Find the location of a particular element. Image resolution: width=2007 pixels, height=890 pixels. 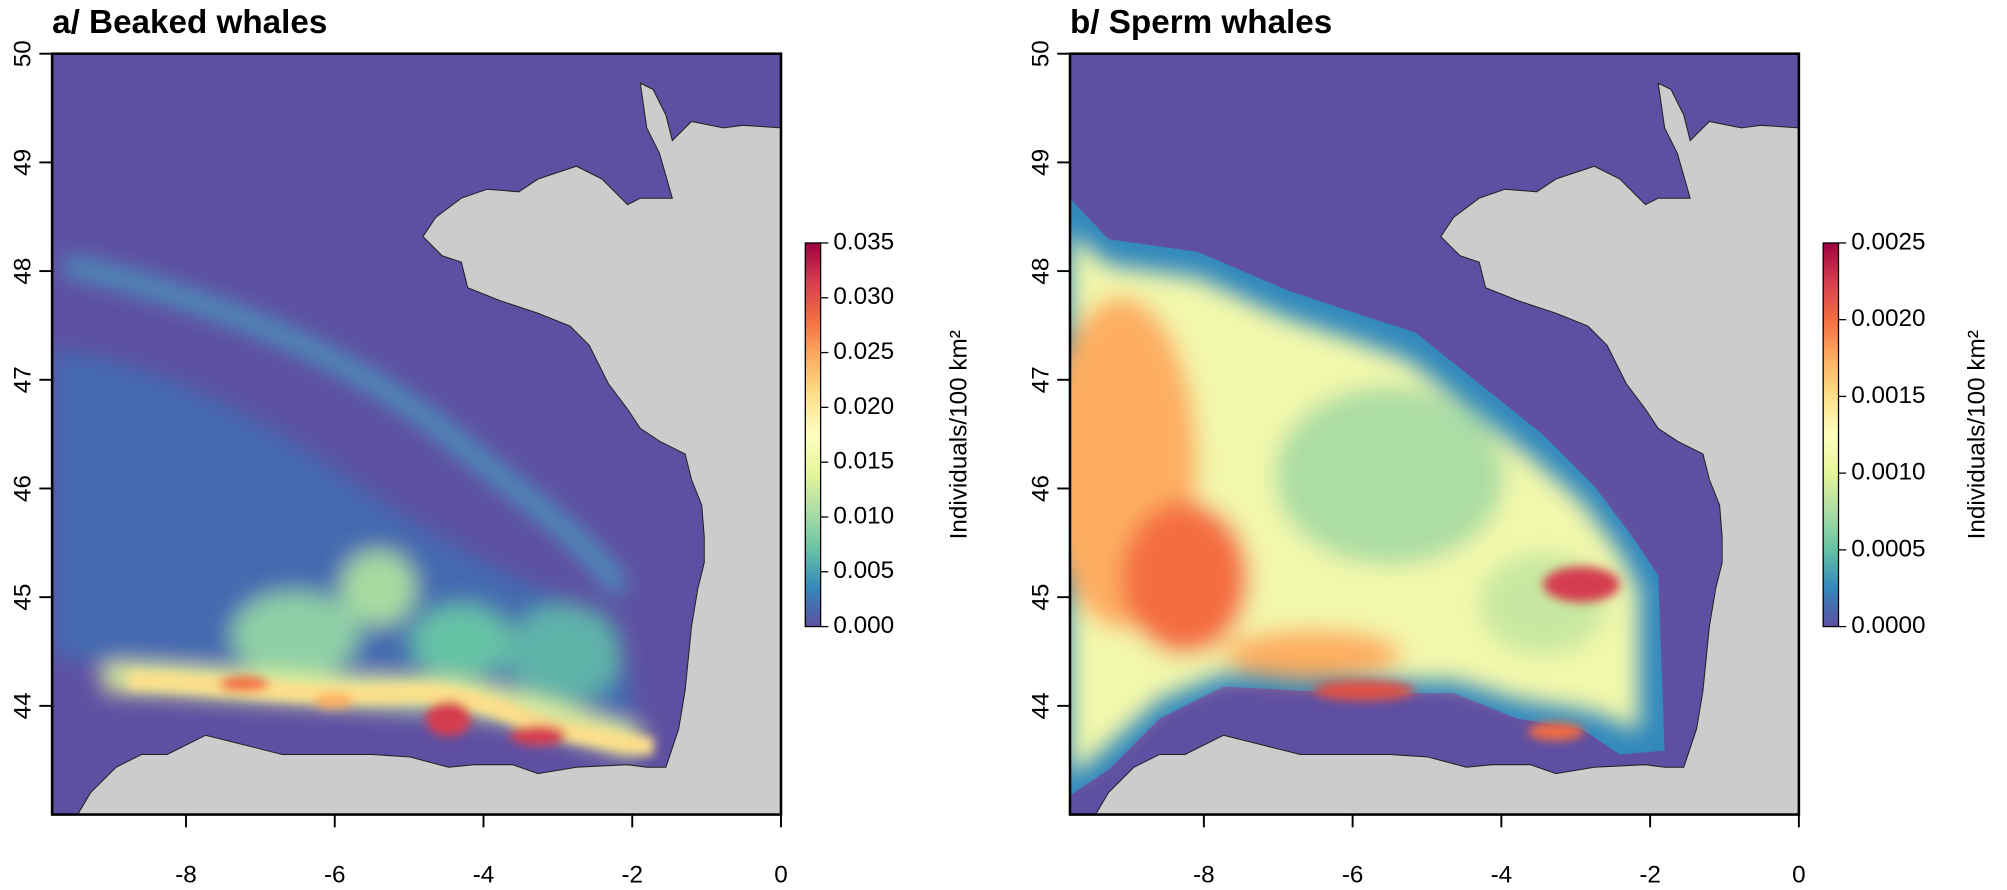

colorbar-tick-label: 0.0010 is located at coordinates (1888, 472).